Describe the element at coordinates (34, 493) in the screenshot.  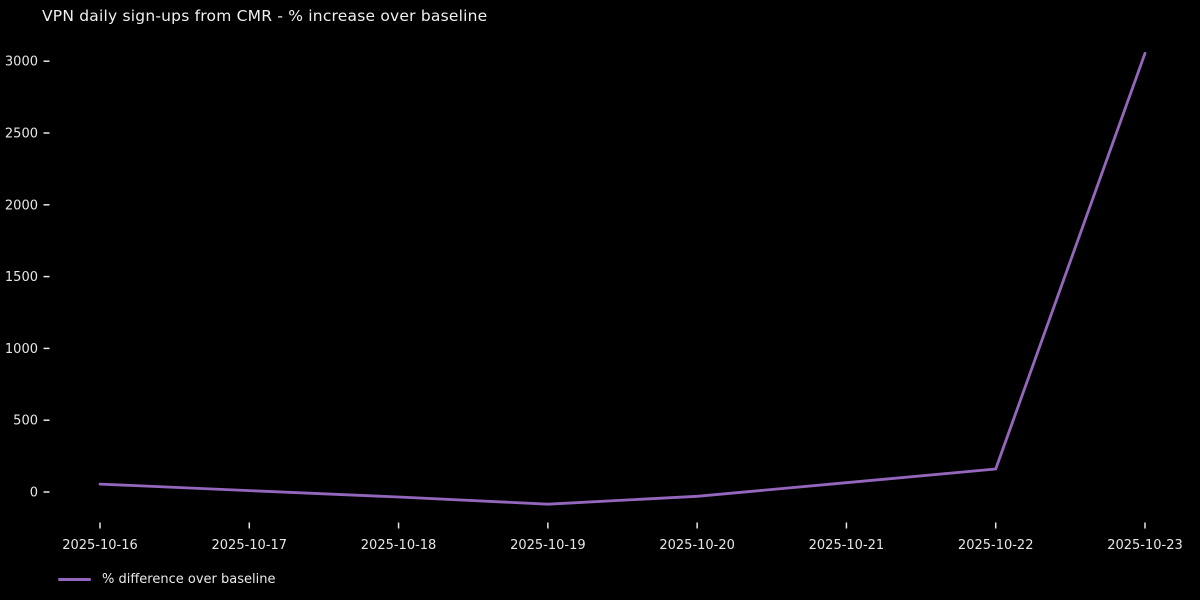
I see `y-axis-tick-label: 0` at that location.